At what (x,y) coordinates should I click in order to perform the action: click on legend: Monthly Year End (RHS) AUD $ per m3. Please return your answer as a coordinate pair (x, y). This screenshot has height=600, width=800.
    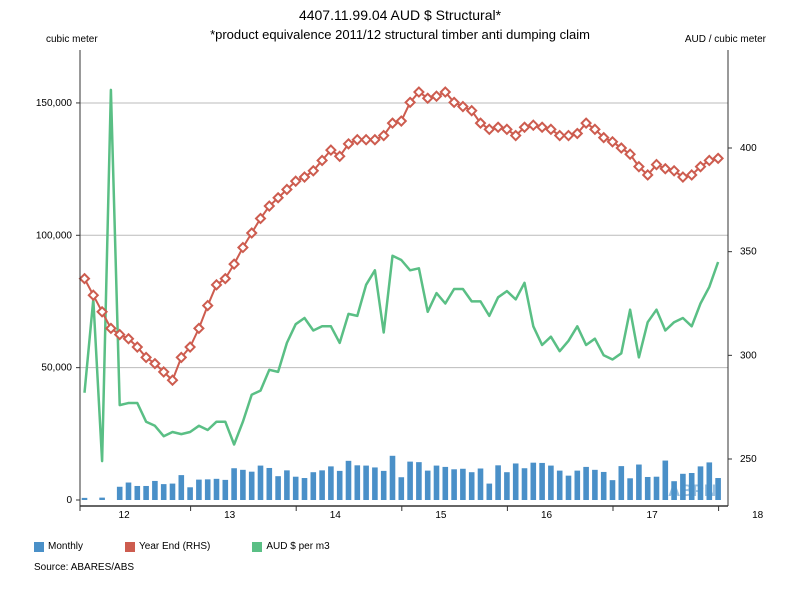
    Looking at the image, I should click on (203, 546).